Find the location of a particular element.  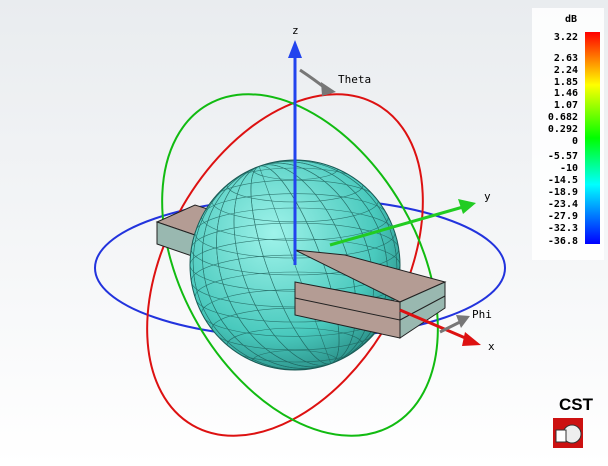

colorbar-label: 0.292 is located at coordinates (563, 129).